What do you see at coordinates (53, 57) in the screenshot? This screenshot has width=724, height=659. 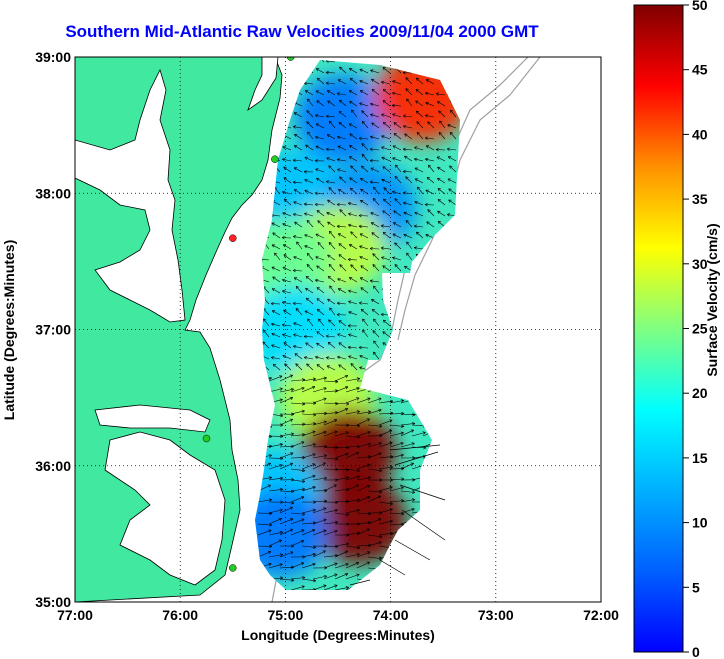 I see `y-tick-label: 39:00` at bounding box center [53, 57].